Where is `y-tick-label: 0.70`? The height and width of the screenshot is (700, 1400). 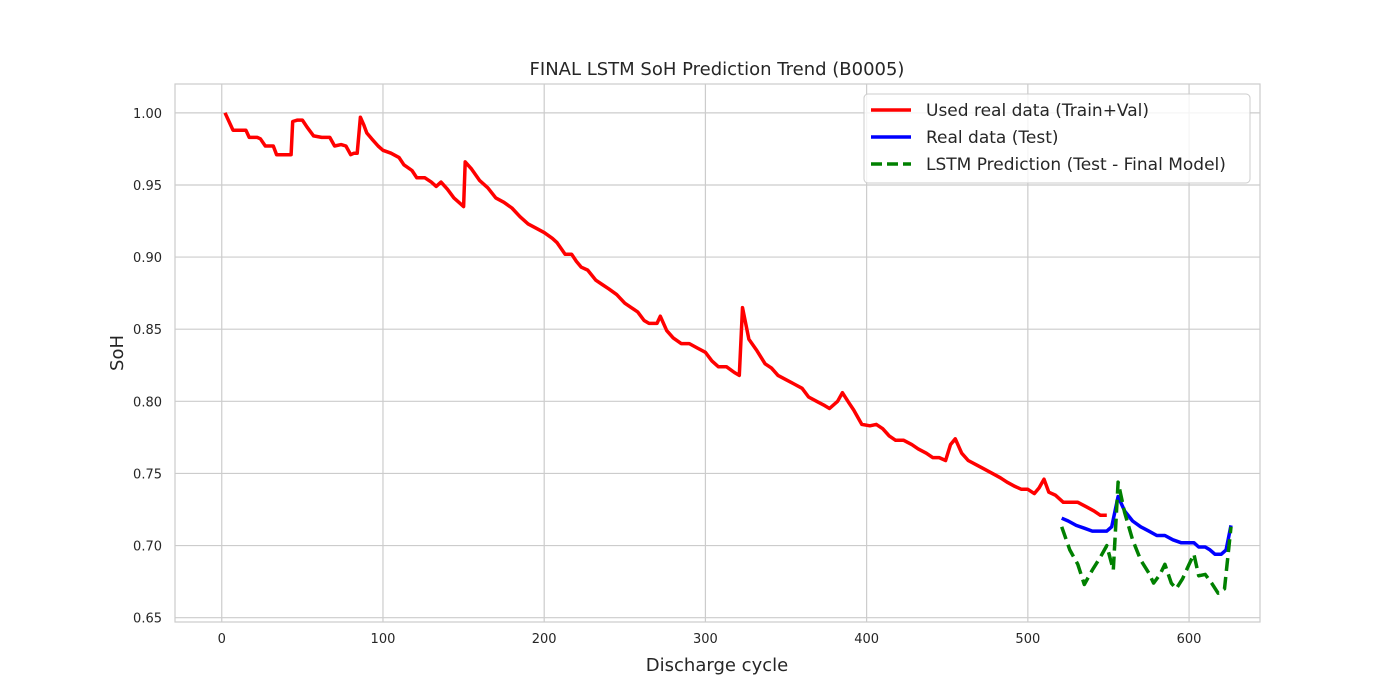 y-tick-label: 0.70 is located at coordinates (147, 547).